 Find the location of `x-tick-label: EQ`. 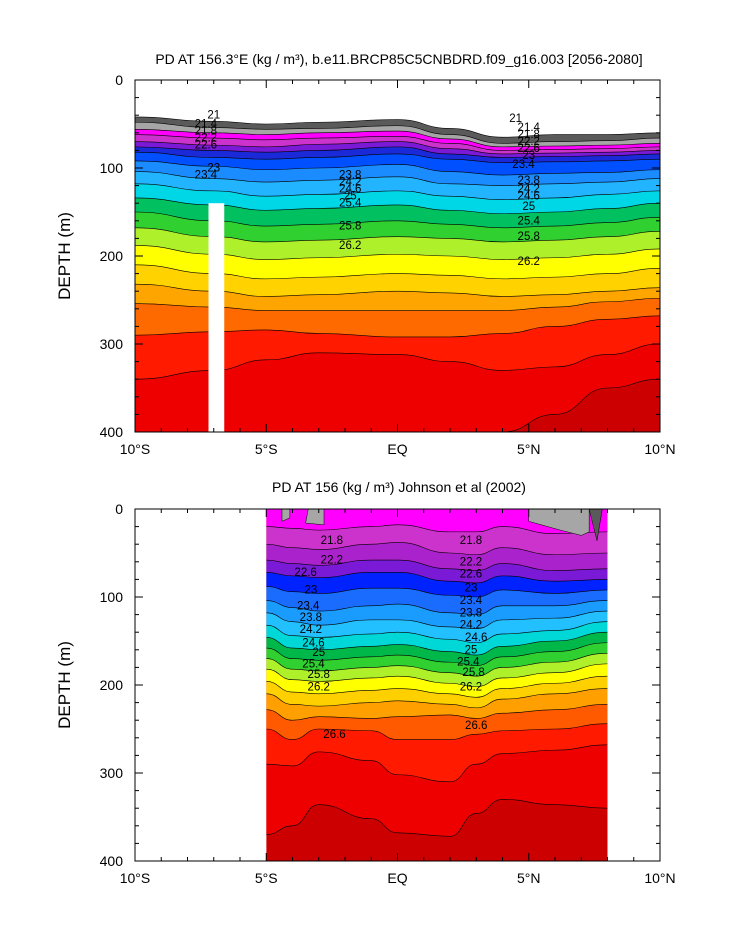

x-tick-label: EQ is located at coordinates (397, 878).